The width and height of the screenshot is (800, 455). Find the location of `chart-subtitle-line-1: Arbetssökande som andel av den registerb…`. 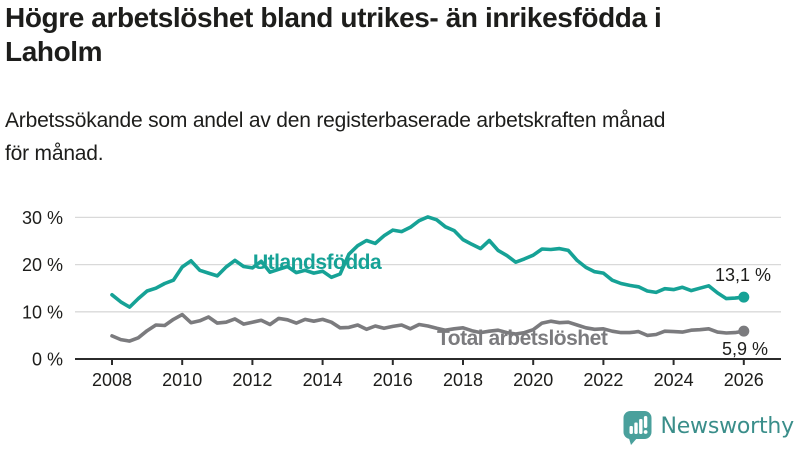

chart-subtitle-line-1: Arbetssökande som andel av den registerb… is located at coordinates (335, 120).